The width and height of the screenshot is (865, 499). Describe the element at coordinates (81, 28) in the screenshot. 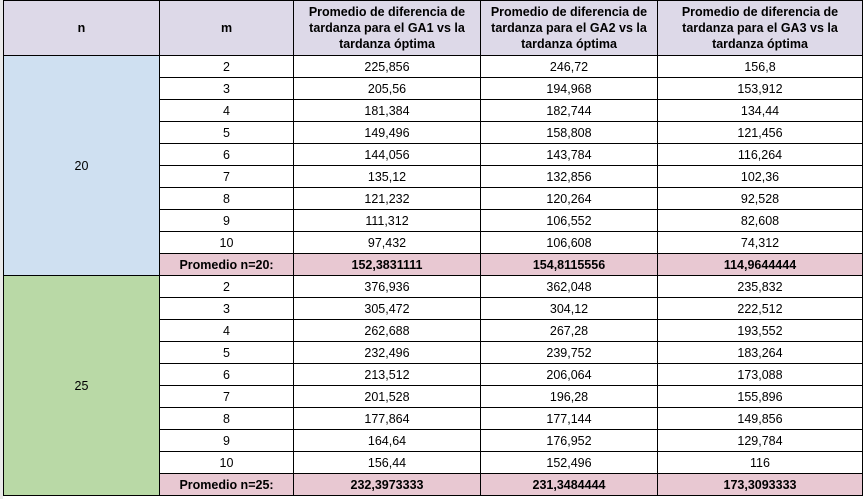

I see `header-n: n` at that location.